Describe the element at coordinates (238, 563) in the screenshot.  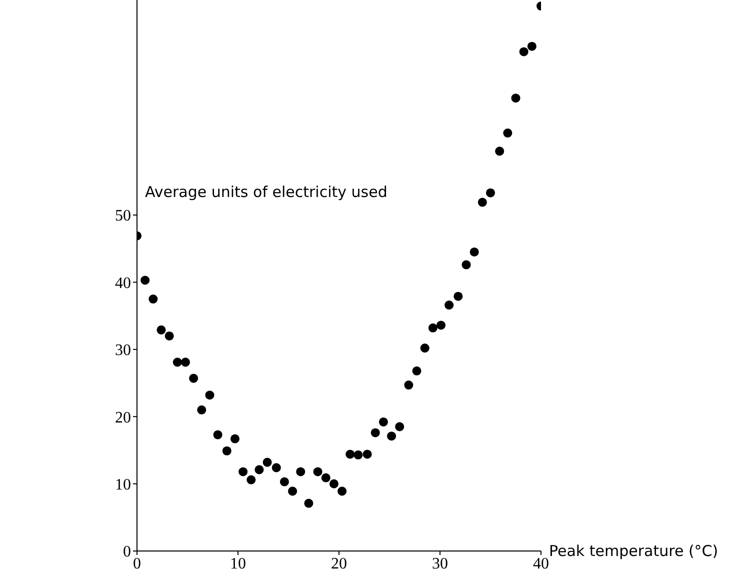
I see `x-tick-label: 10` at that location.